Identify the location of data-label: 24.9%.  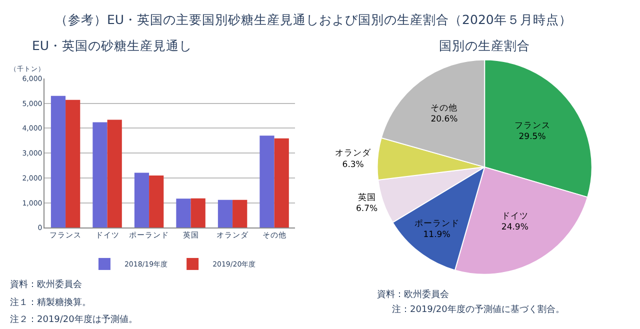
(514, 227).